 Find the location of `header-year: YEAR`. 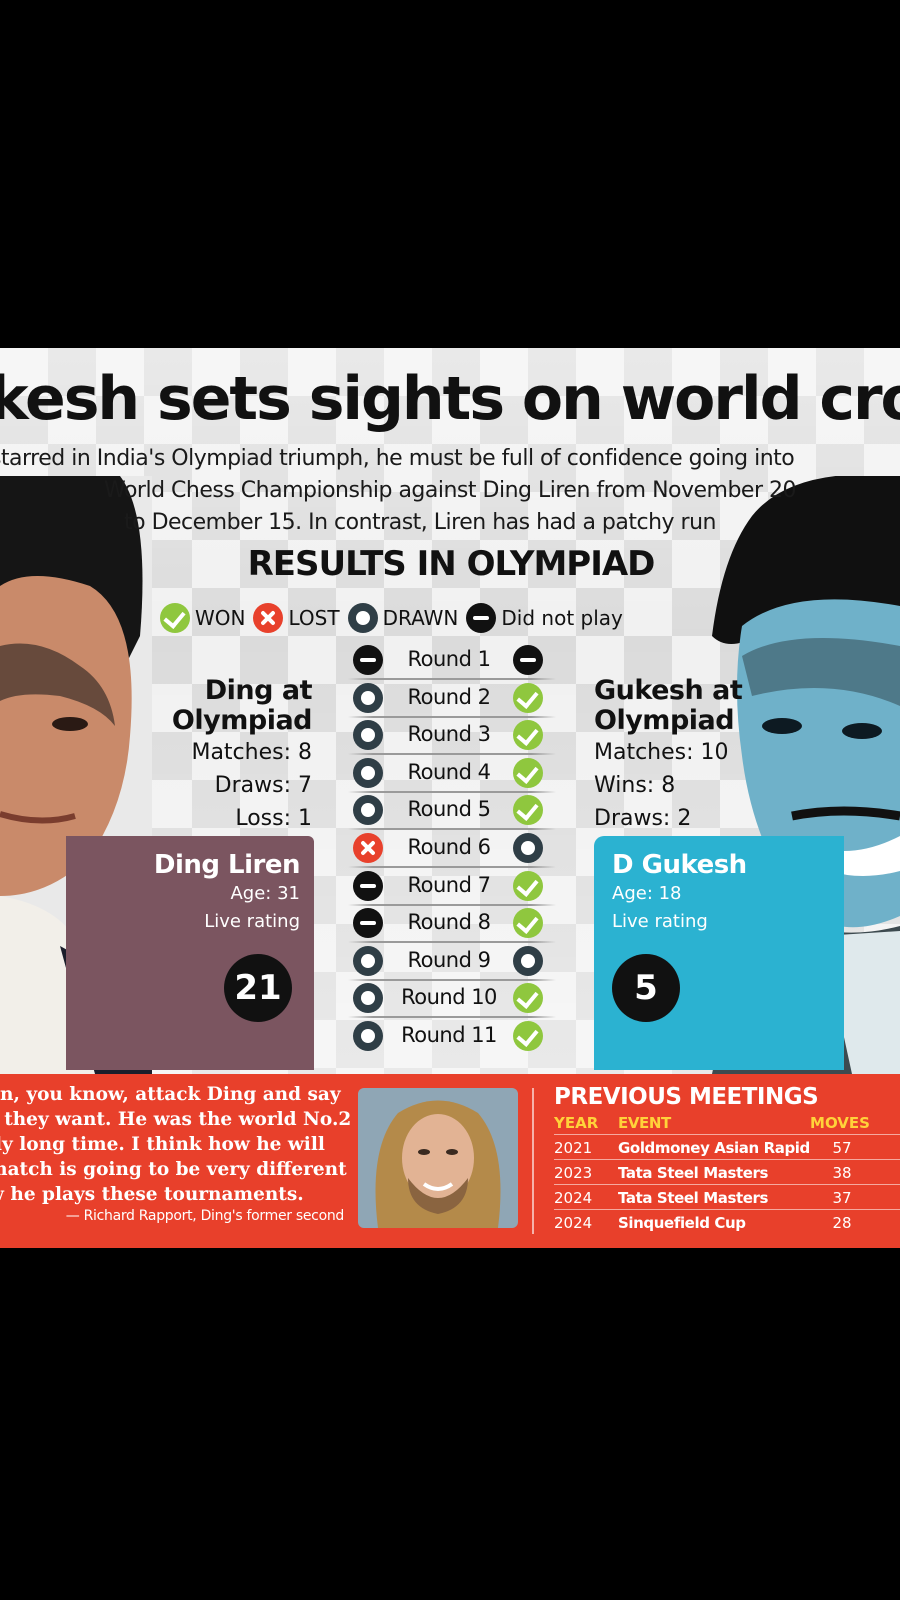

header-year: YEAR is located at coordinates (576, 1123).